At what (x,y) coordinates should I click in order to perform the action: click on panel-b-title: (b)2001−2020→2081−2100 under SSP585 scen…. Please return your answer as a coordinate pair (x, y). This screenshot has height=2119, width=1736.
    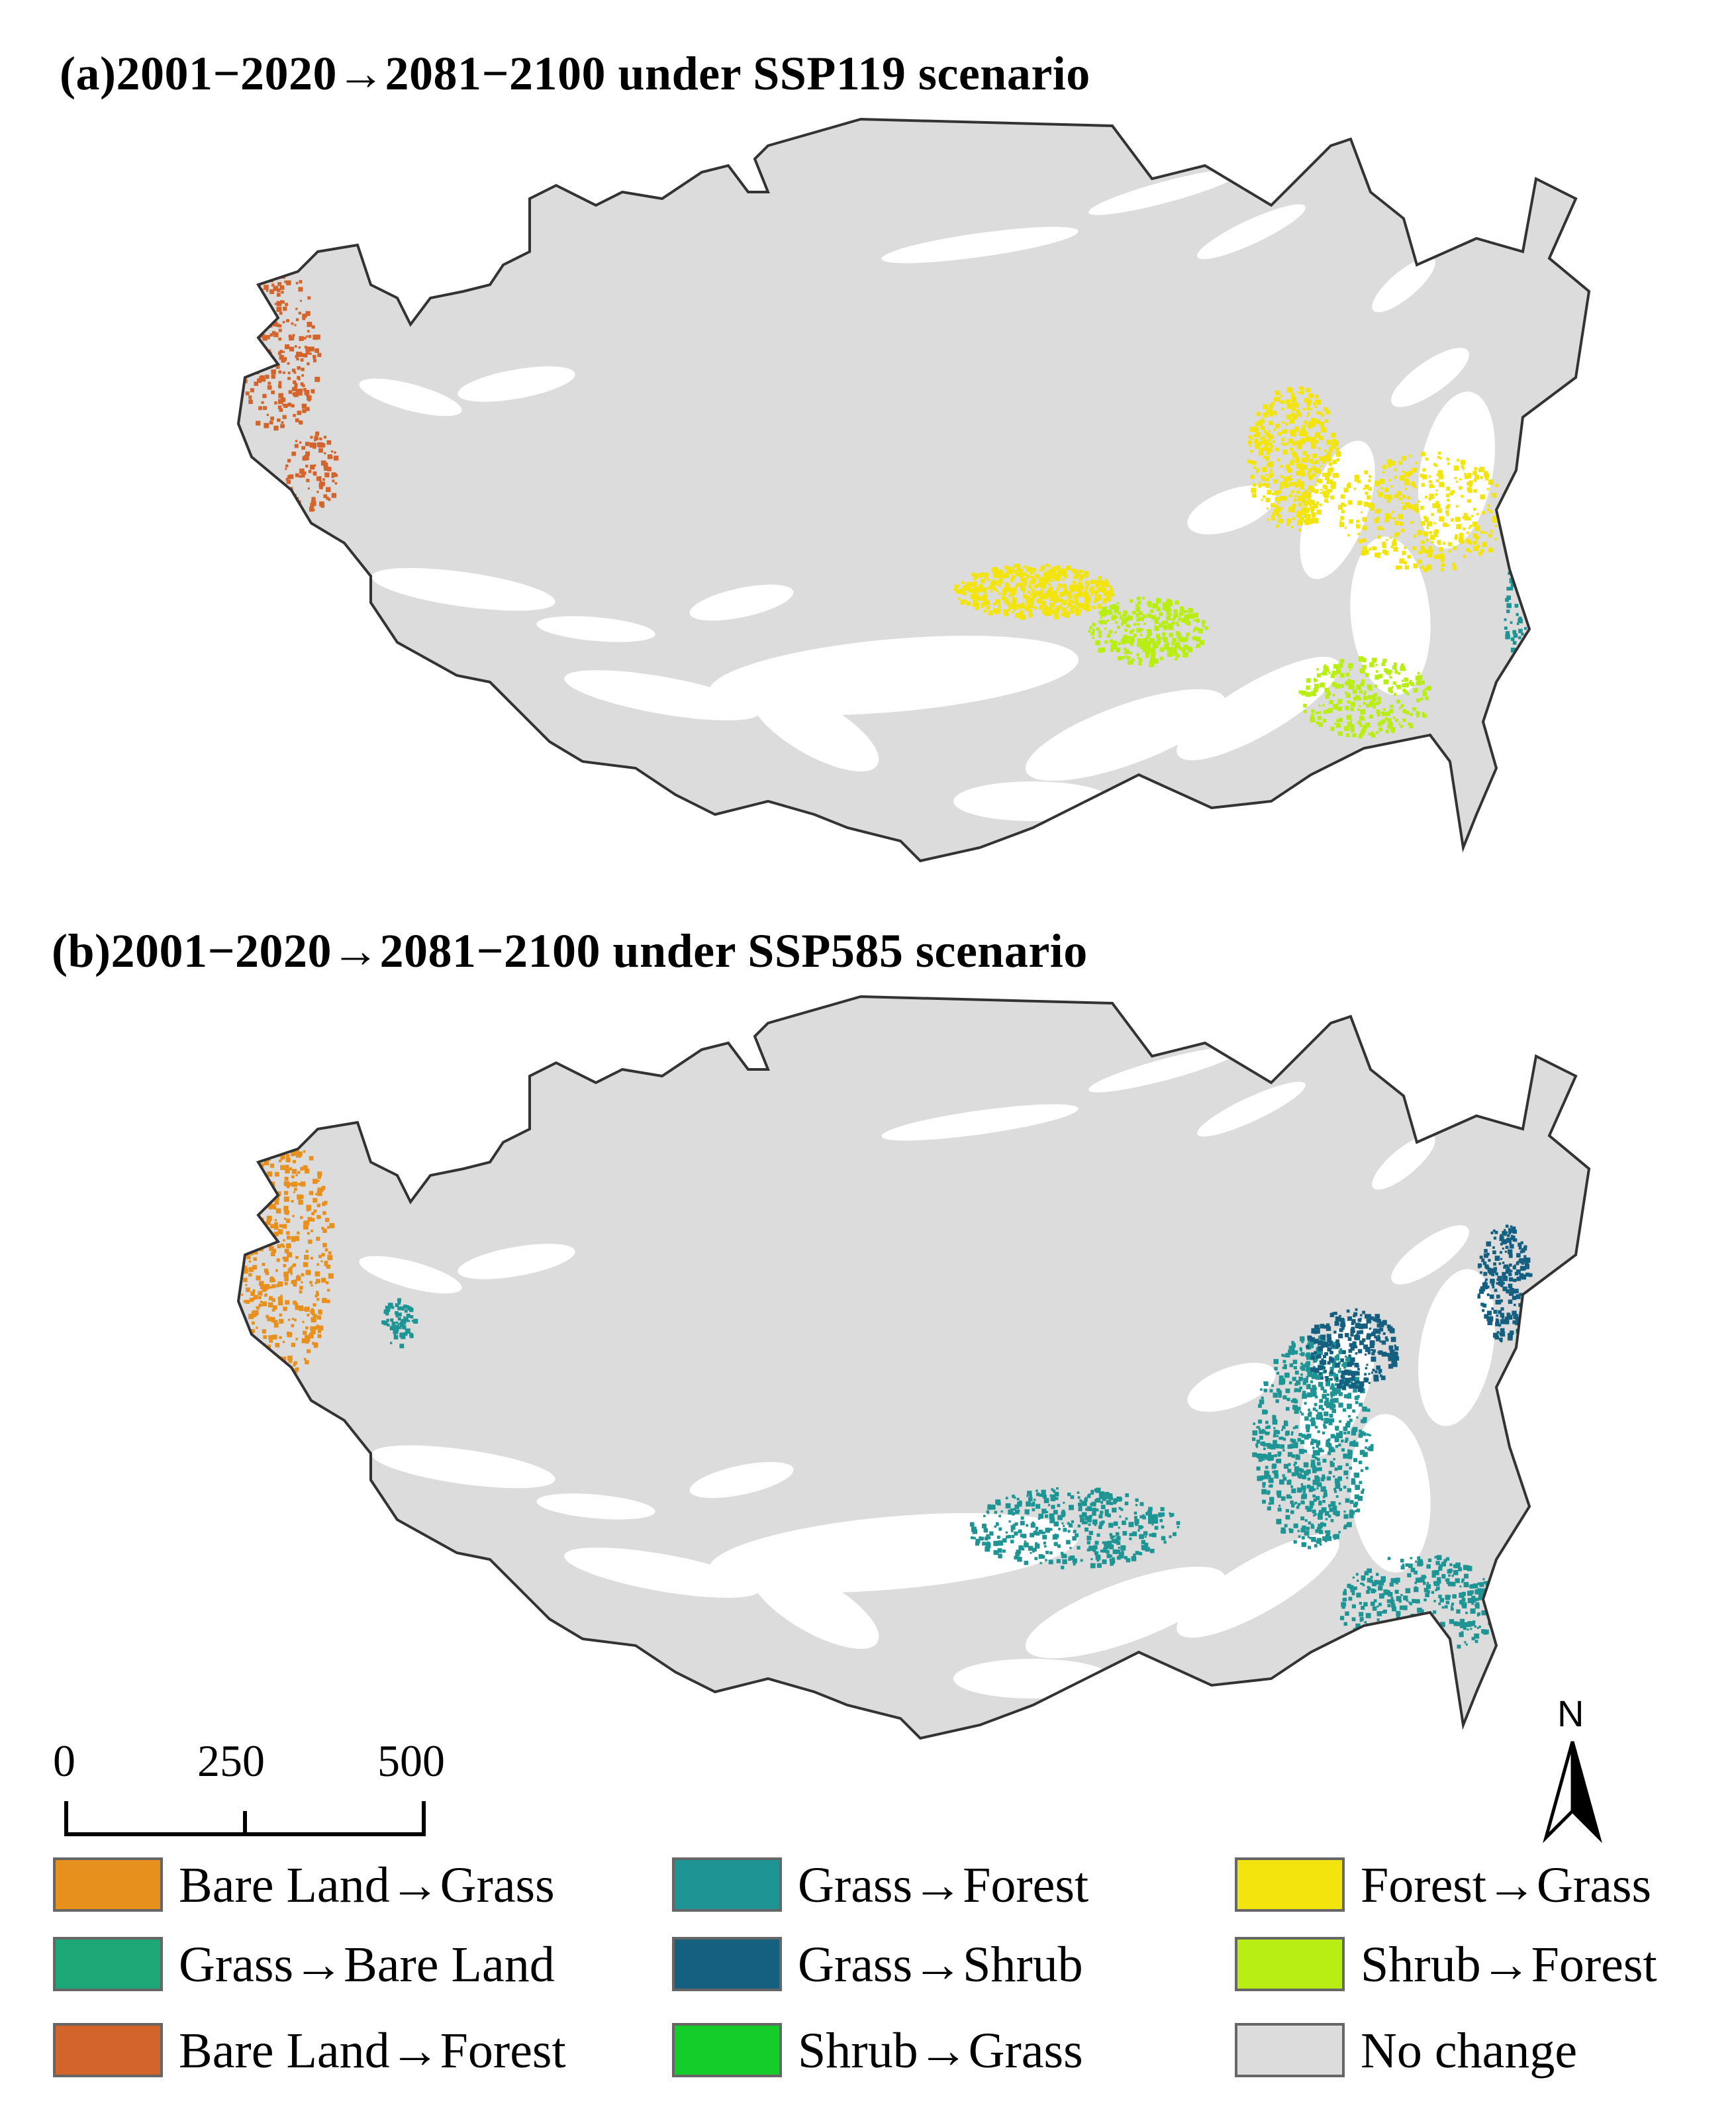
    Looking at the image, I should click on (570, 950).